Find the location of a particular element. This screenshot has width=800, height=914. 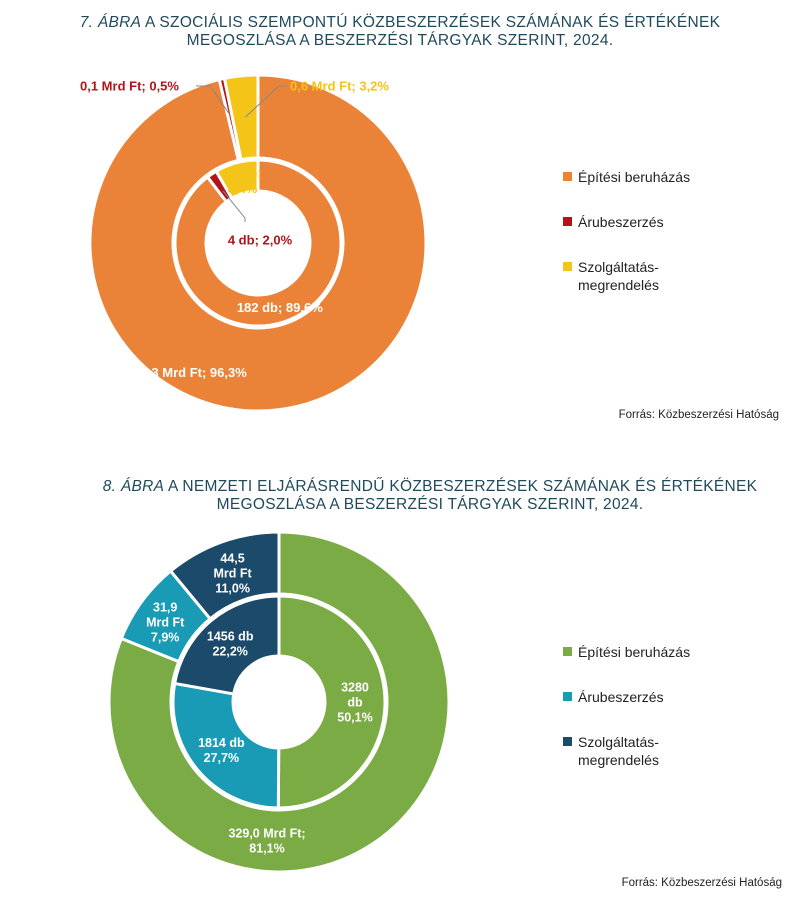

inner-ring-slice-árubeszerzés is located at coordinates (226, 745).